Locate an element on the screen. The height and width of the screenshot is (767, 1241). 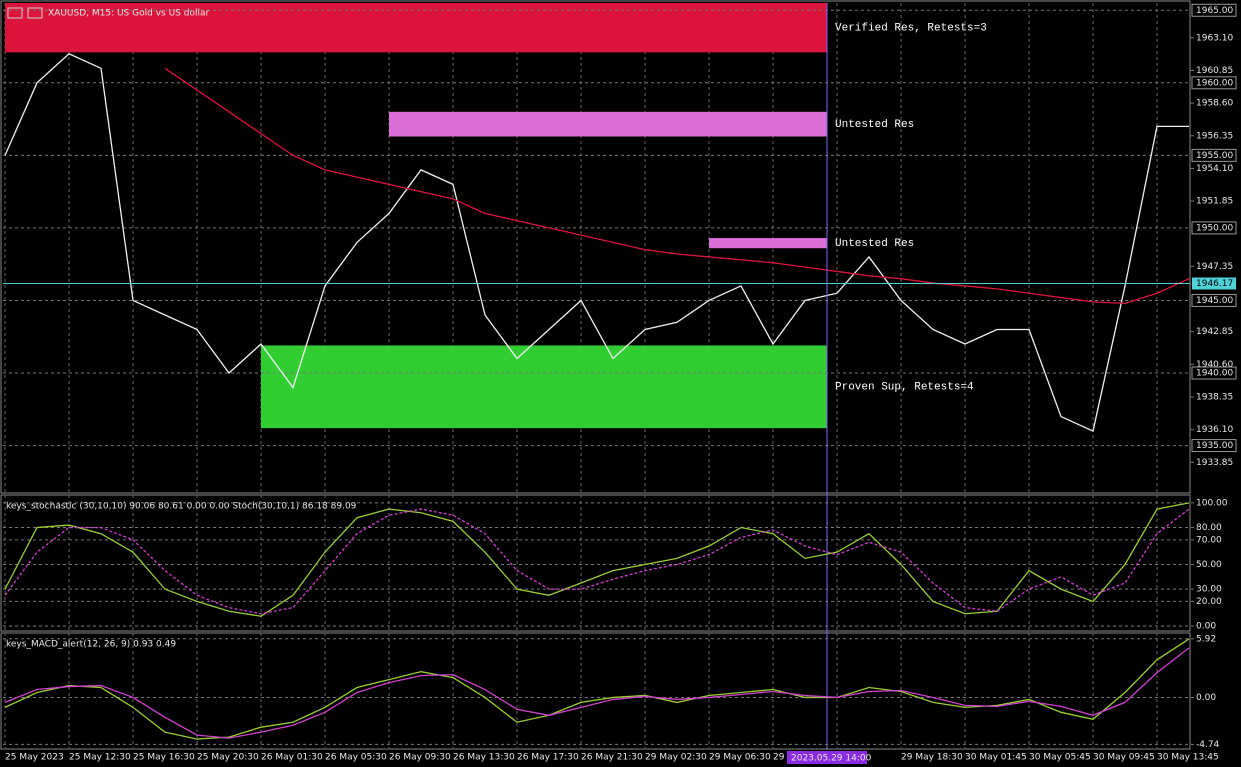
x-tick-label: 29 M is located at coordinates (784, 758).